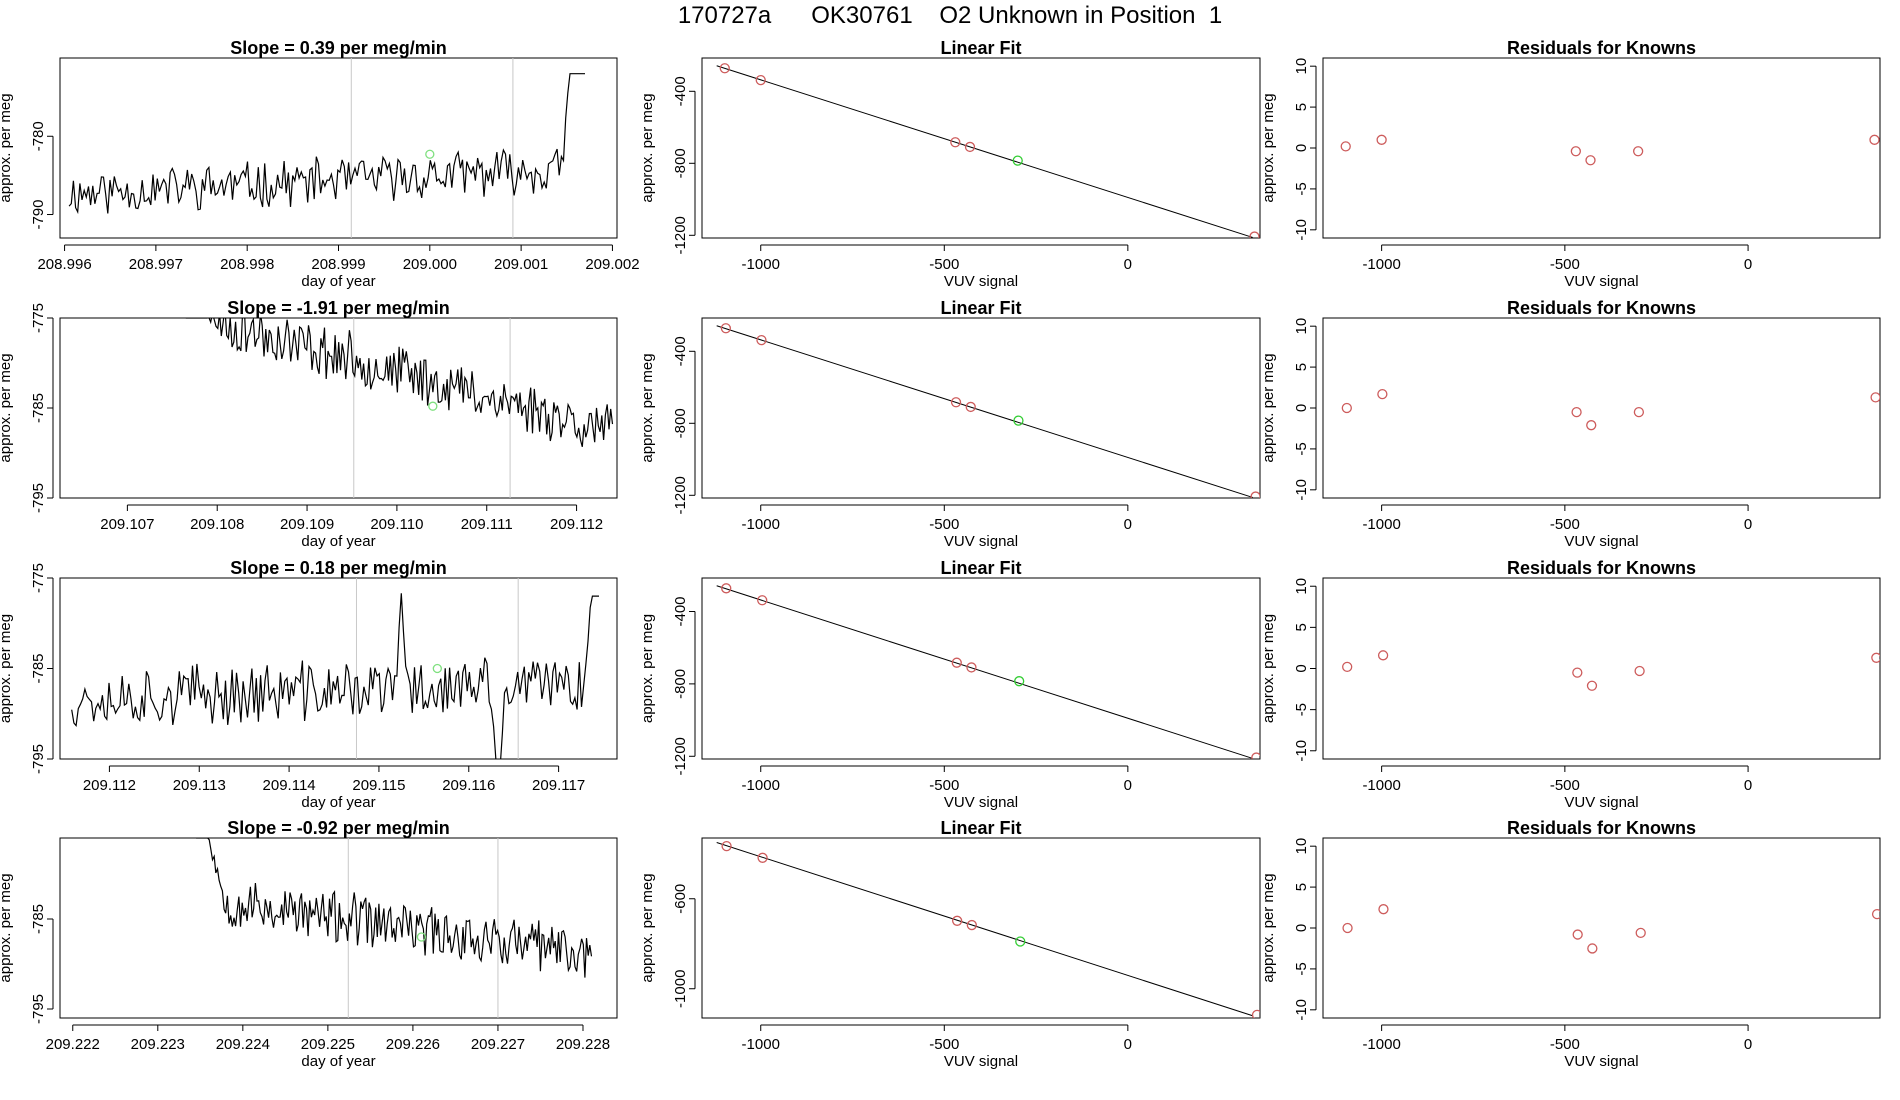 This screenshot has height=1100, width=1900. Describe the element at coordinates (338, 48) in the screenshot. I see `plot-title: Slope = 0.39 per meg/min` at that location.